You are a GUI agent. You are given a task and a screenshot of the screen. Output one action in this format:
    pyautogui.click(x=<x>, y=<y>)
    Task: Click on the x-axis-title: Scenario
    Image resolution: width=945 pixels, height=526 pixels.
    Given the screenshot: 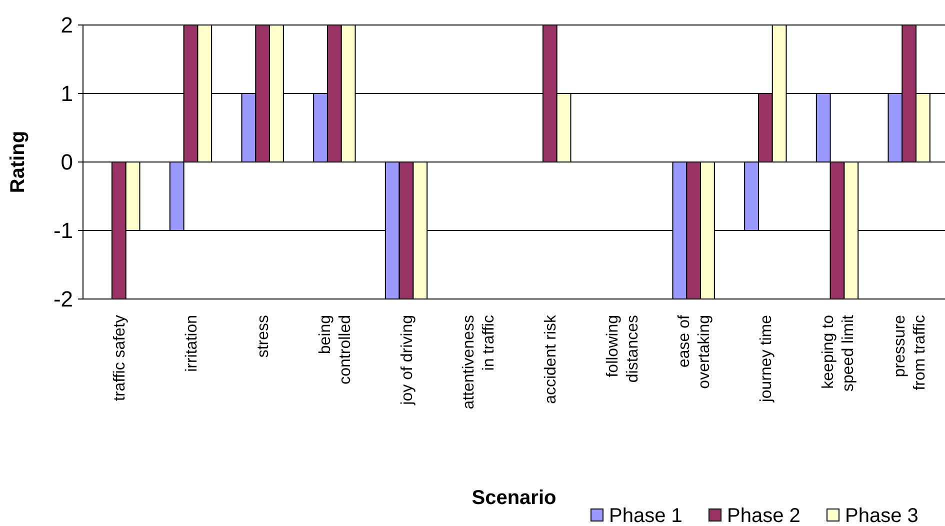 What is the action you would take?
    pyautogui.click(x=514, y=498)
    